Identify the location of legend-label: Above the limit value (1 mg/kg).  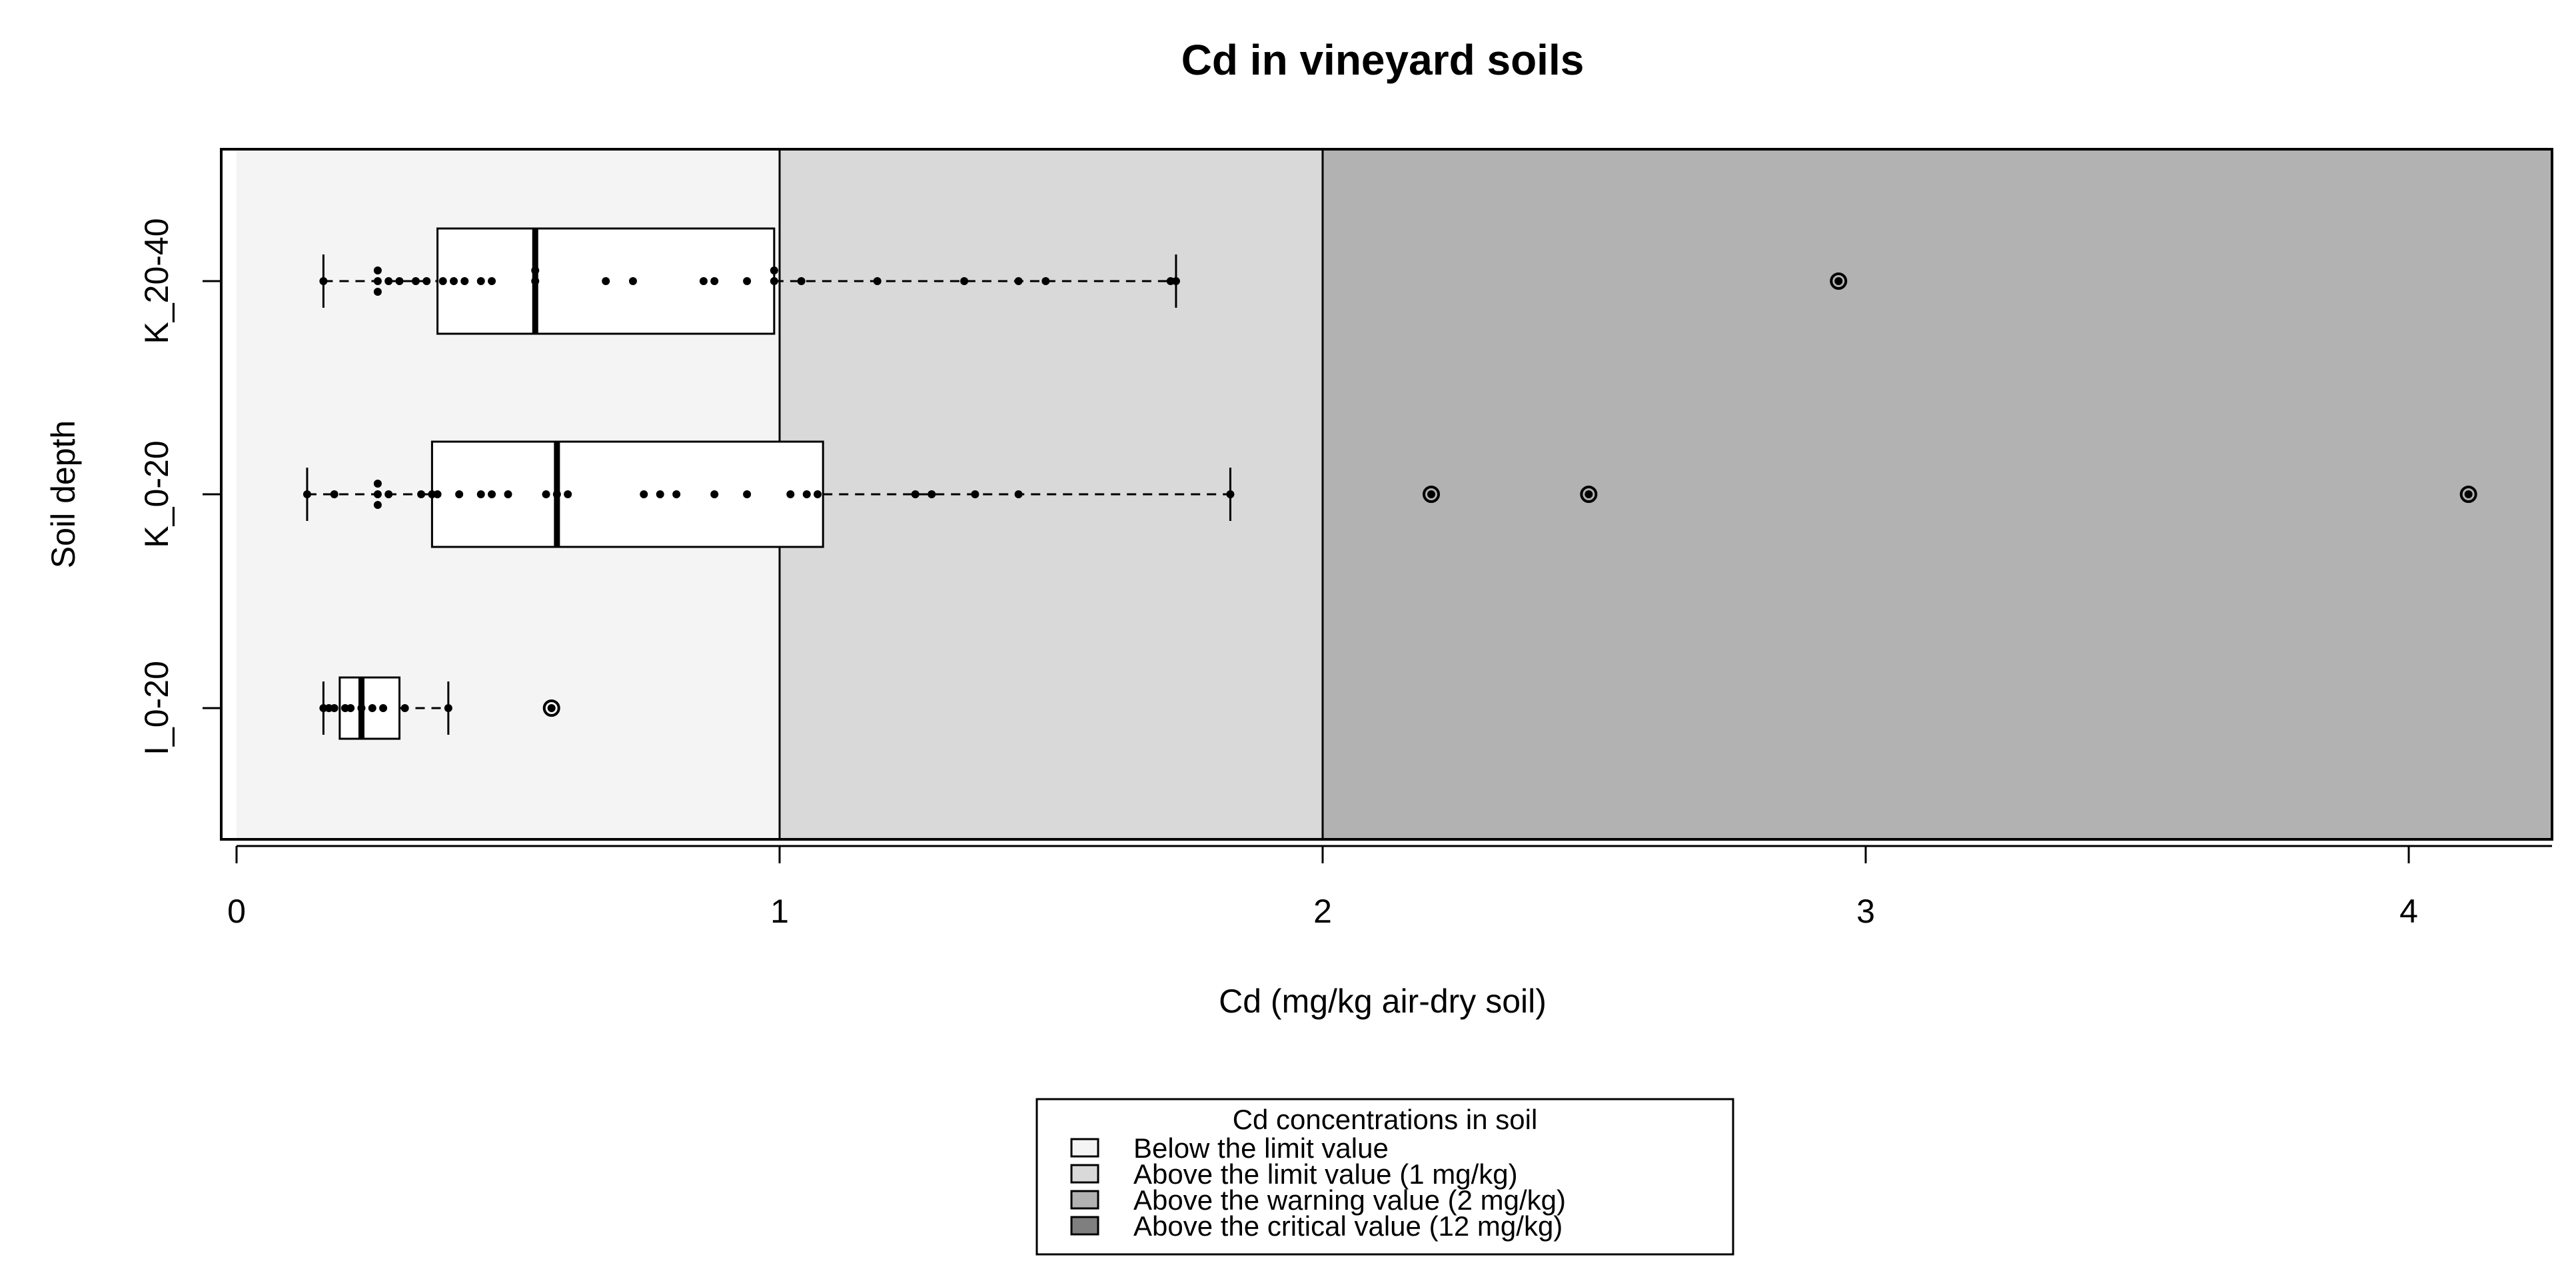
(1325, 1174).